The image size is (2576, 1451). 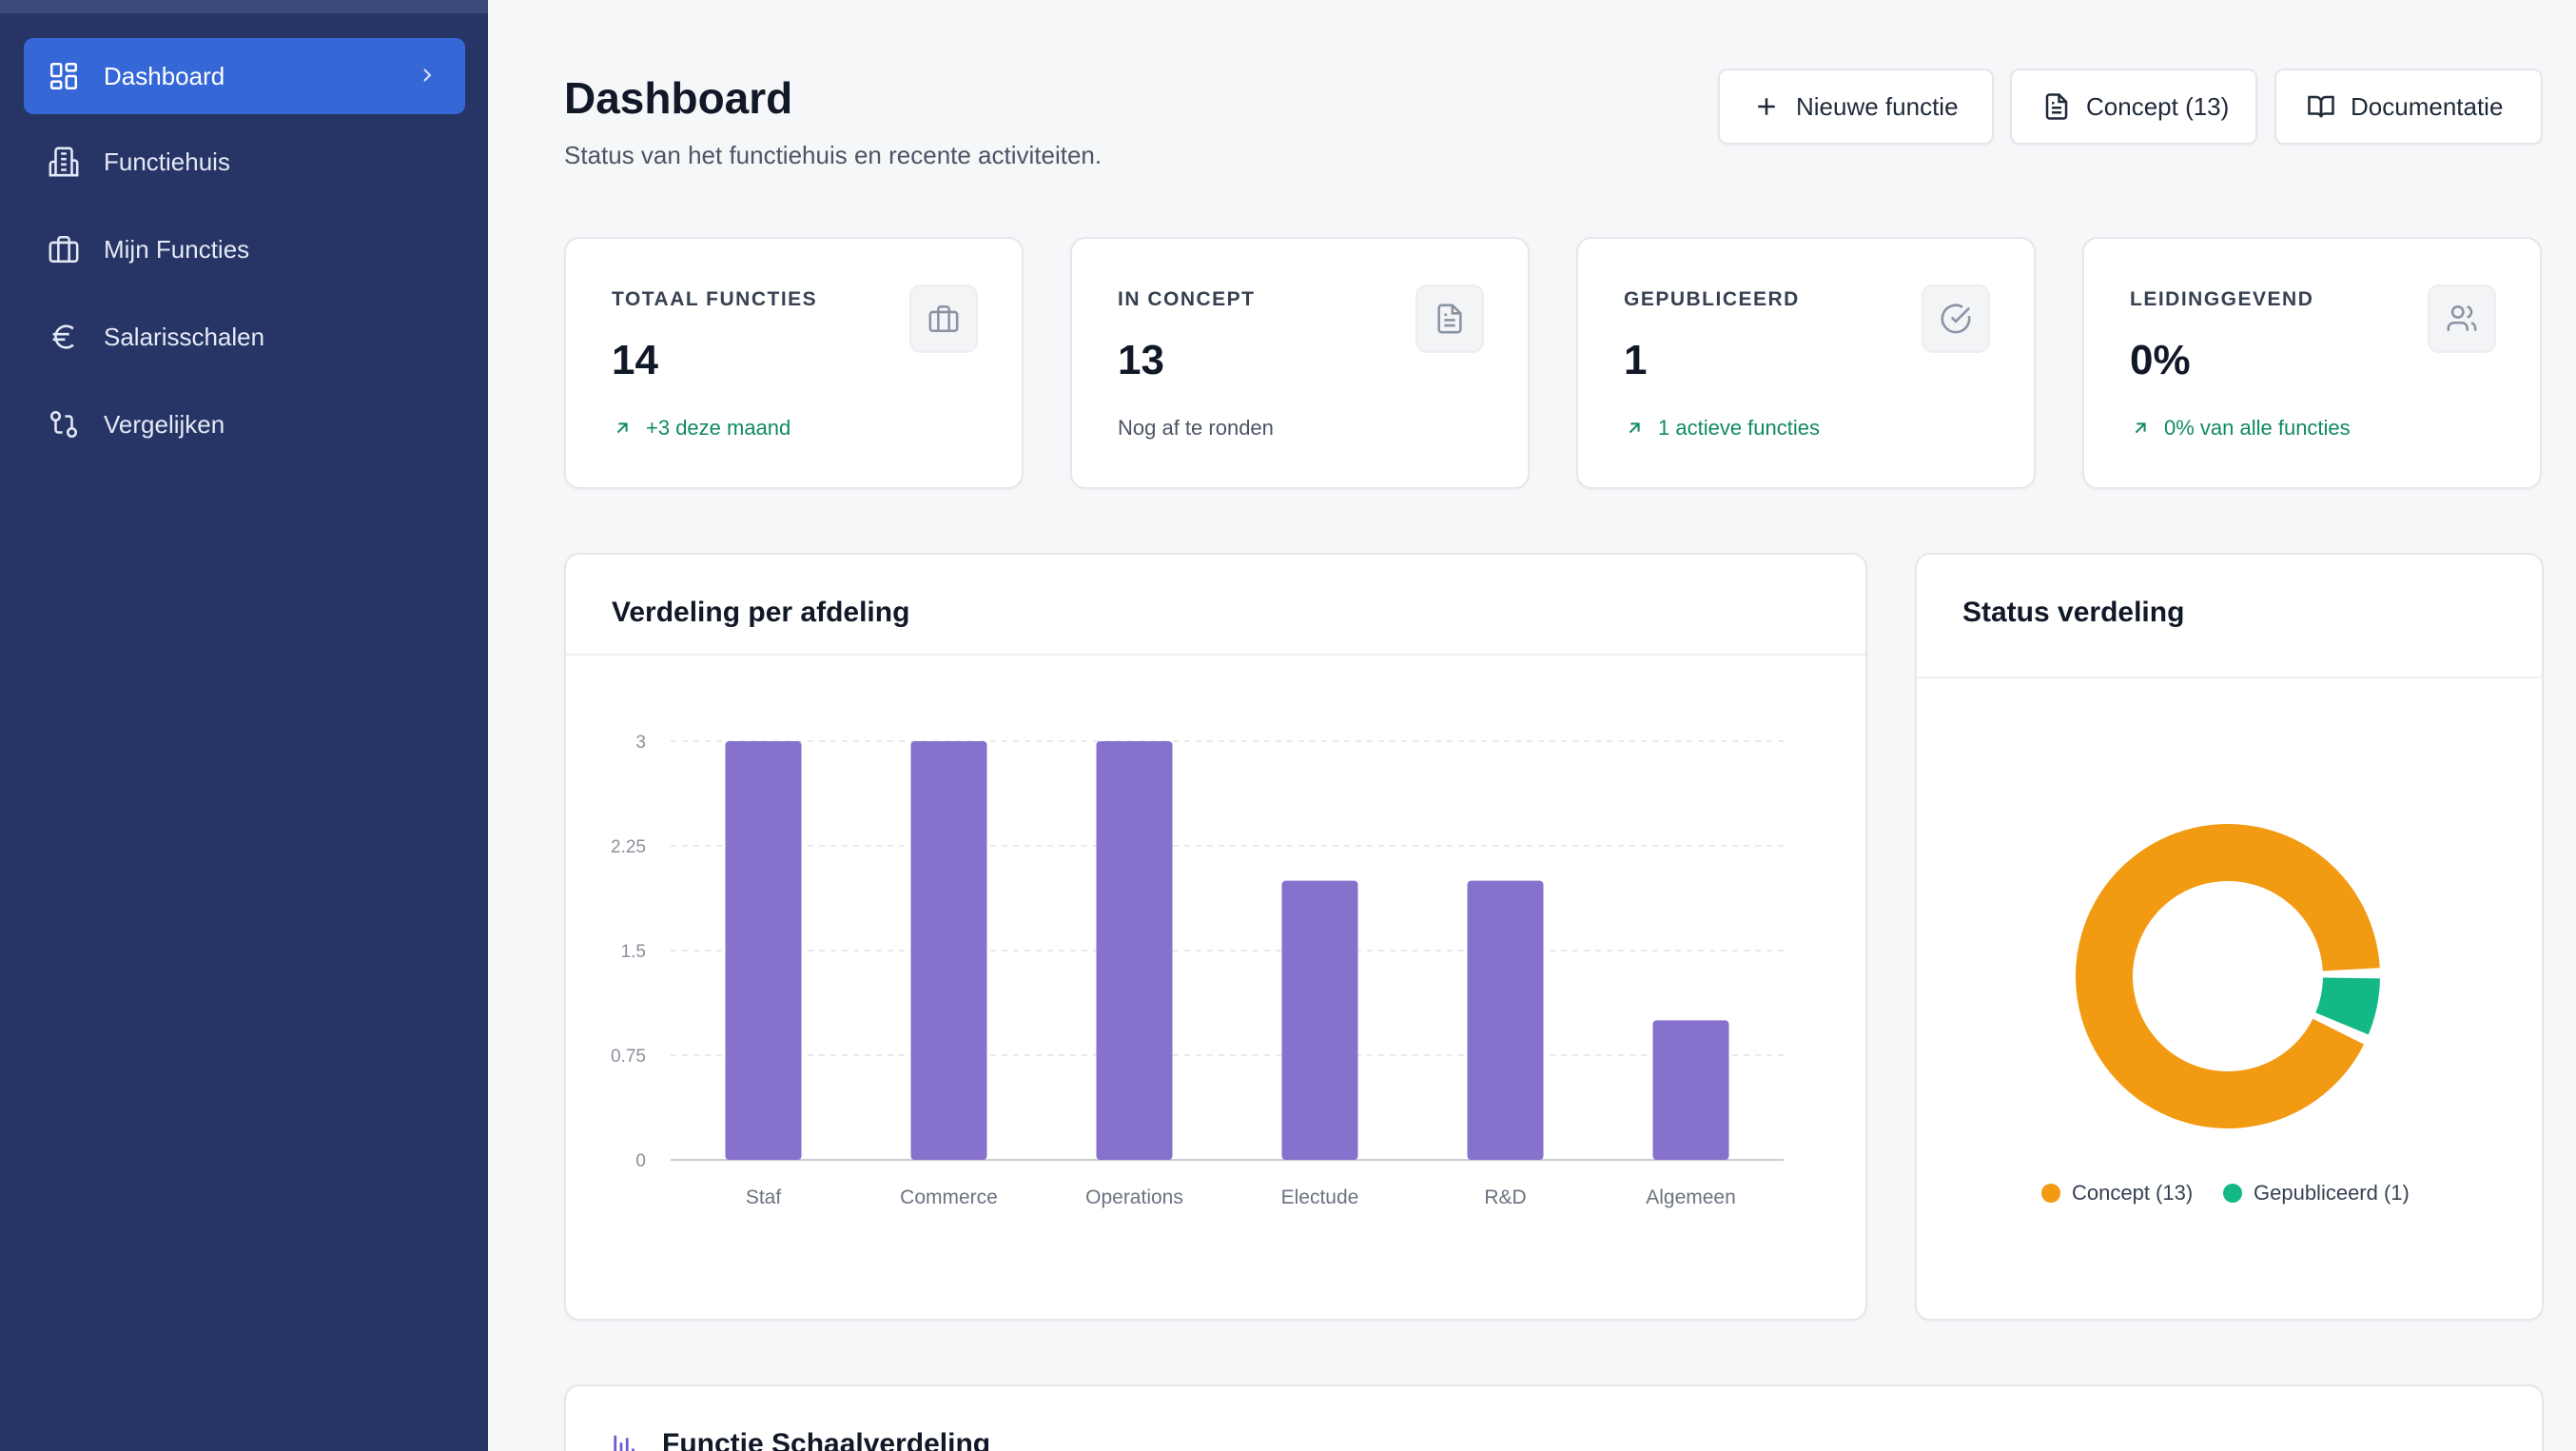 What do you see at coordinates (1739, 428) in the screenshot?
I see `stat-trend-text: 1 actieve functies` at bounding box center [1739, 428].